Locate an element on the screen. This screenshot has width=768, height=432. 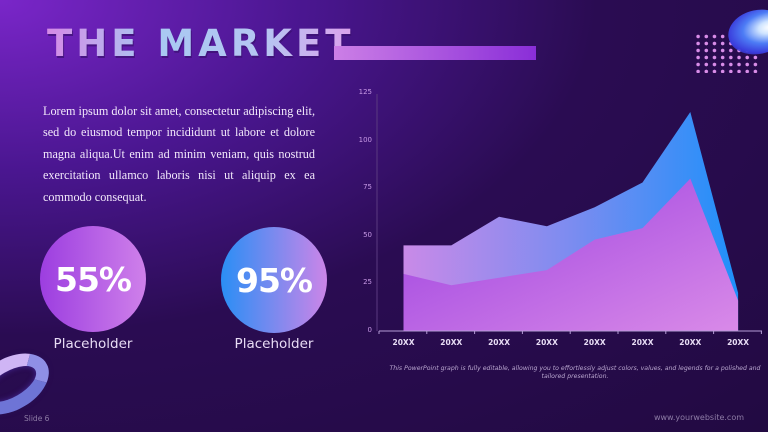
stat-label-2: Placeholder is located at coordinates (274, 344).